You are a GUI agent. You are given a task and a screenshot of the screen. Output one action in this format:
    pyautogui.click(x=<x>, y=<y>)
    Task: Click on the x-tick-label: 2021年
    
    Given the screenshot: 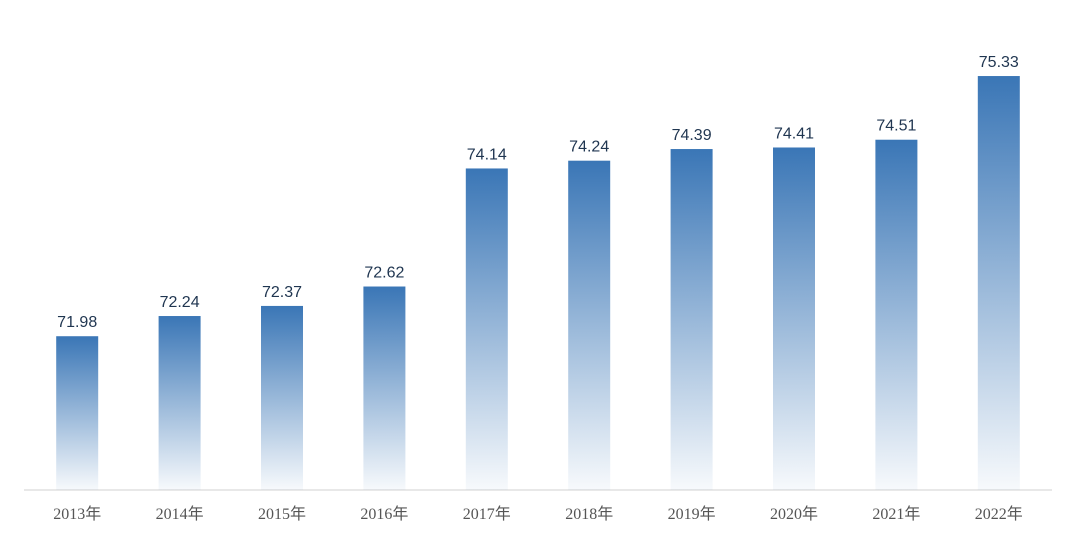 What is the action you would take?
    pyautogui.click(x=896, y=514)
    